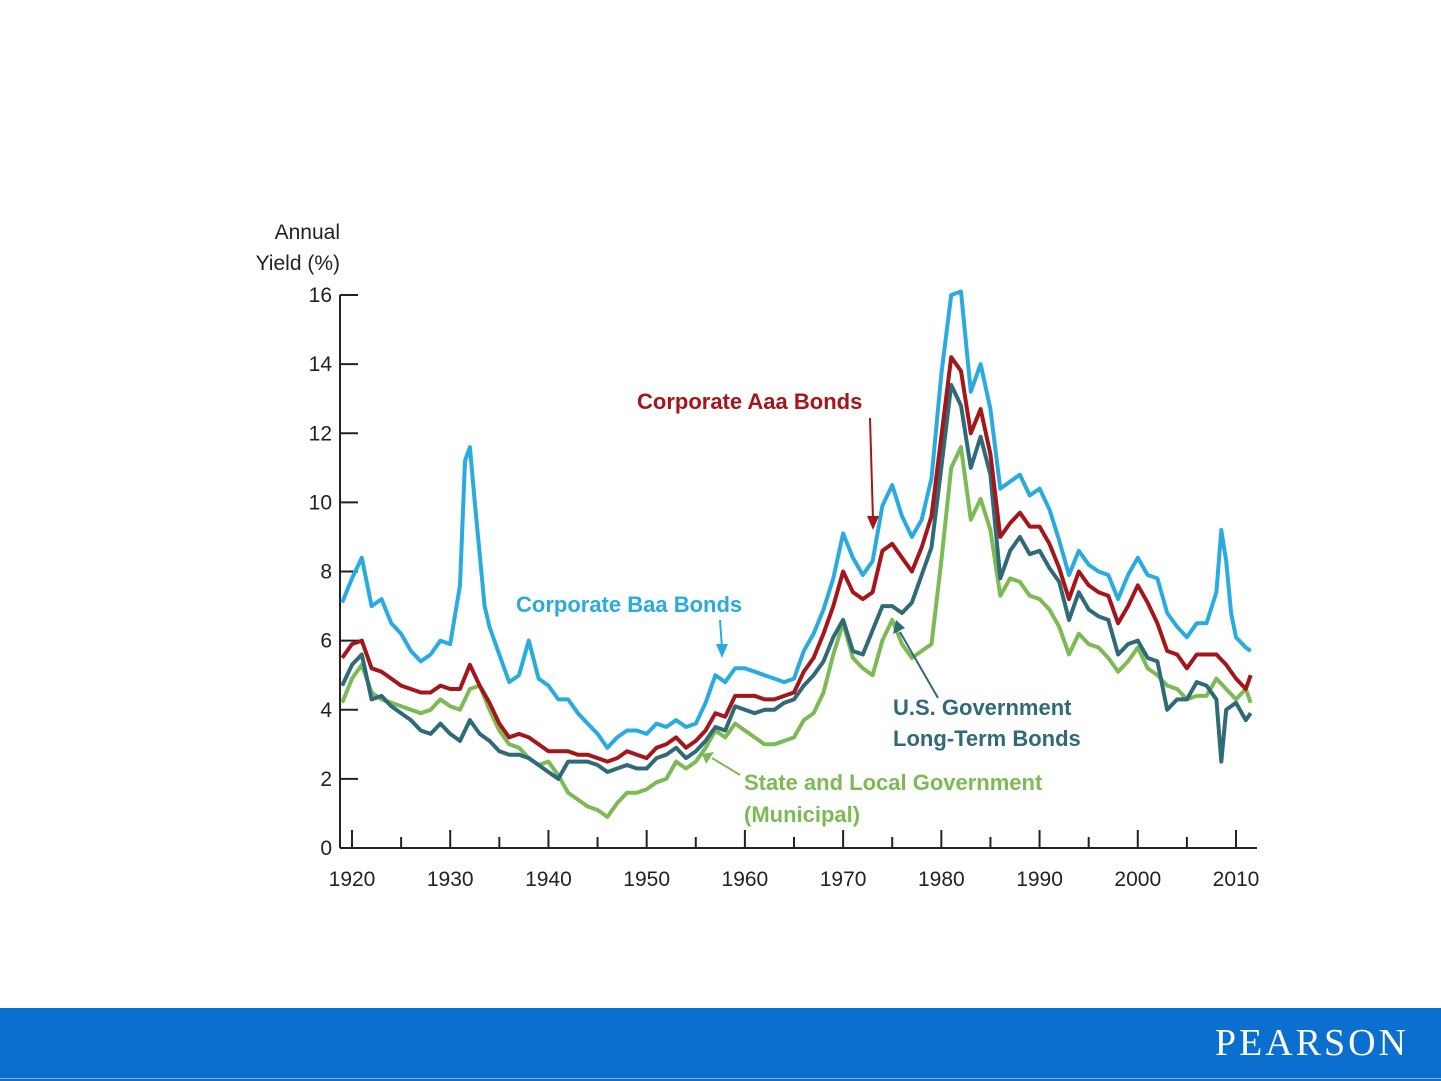 This screenshot has height=1081, width=1441. What do you see at coordinates (333, 572) in the screenshot?
I see `y-ticks: 0 2 4 6 8 10 12 14 16` at bounding box center [333, 572].